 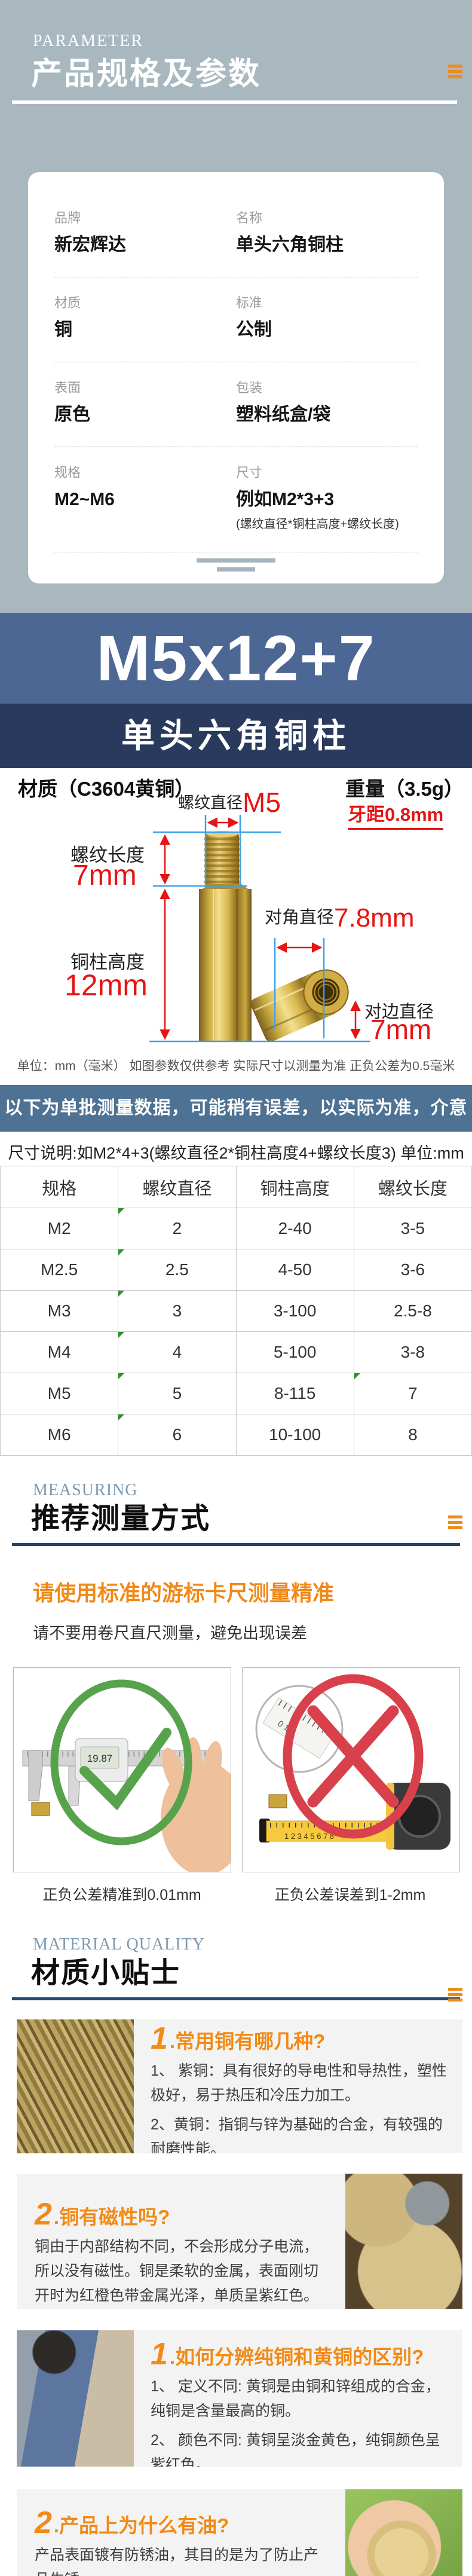 What do you see at coordinates (229, 802) in the screenshot?
I see `thread-diameter-label: 螺纹直径 M5` at bounding box center [229, 802].